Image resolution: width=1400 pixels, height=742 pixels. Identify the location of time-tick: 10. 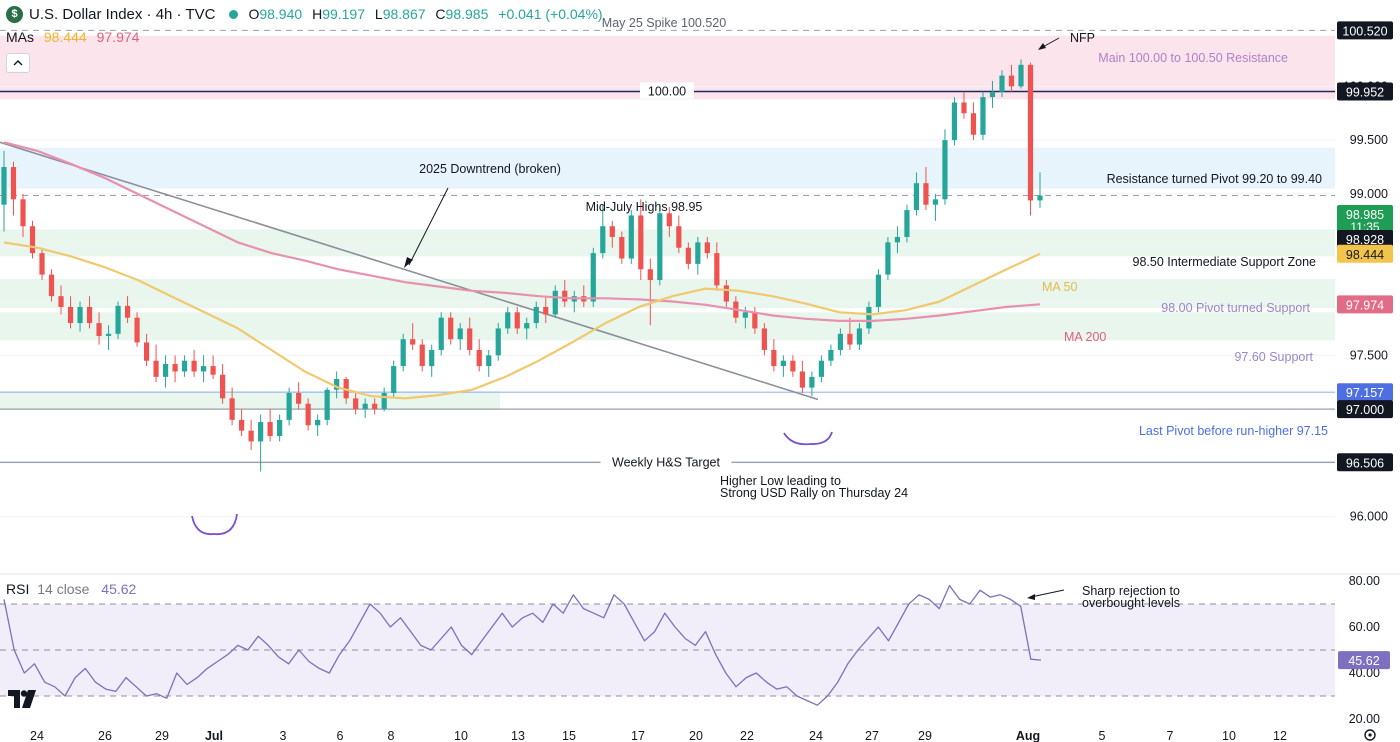
(461, 735).